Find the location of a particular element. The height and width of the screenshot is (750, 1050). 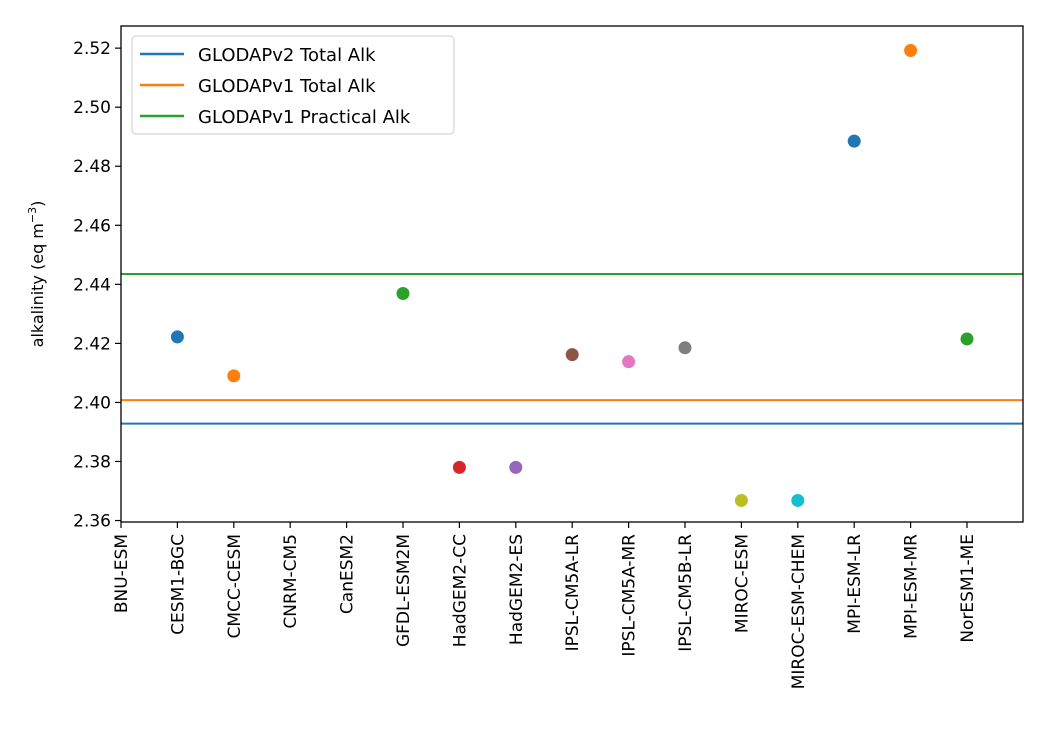

x-tick-label-10: IPSL-CM5B-LR is located at coordinates (686, 593).